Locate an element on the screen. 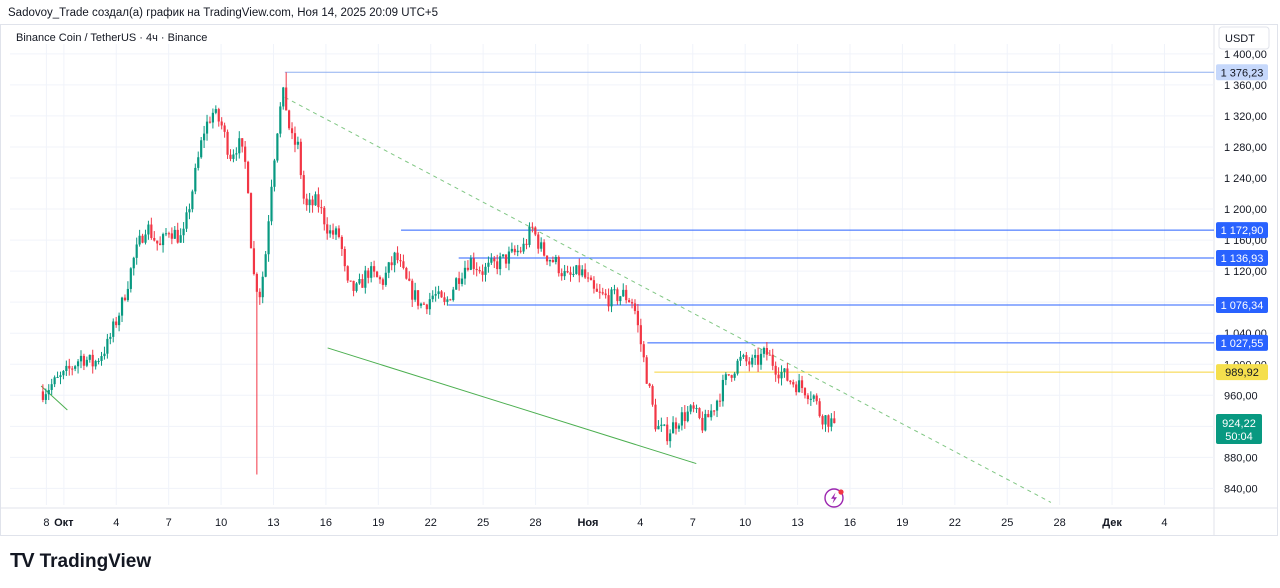  support-trendline is located at coordinates (512, 406).